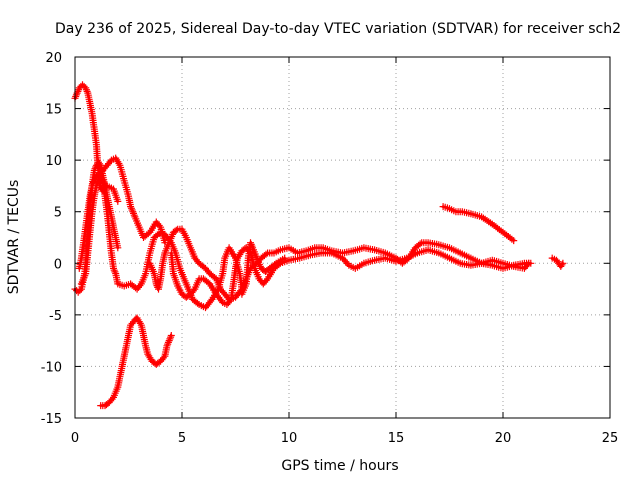 The height and width of the screenshot is (480, 640). What do you see at coordinates (289, 438) in the screenshot?
I see `x-tick-label: 10` at bounding box center [289, 438].